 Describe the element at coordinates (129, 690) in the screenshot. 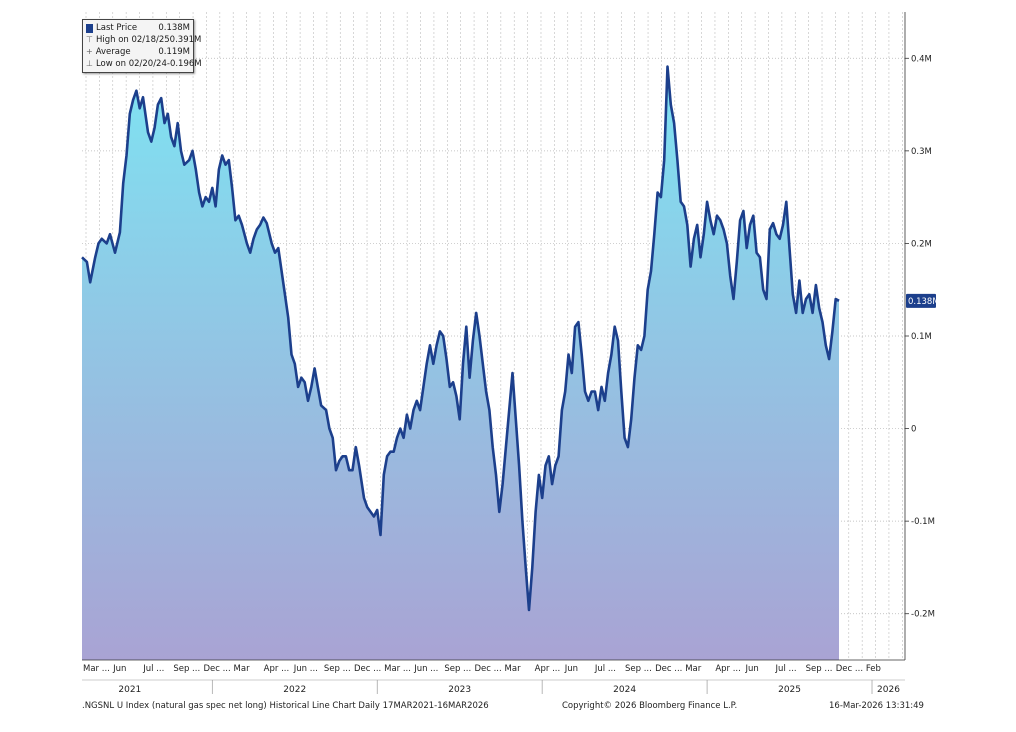

I see `x-year-label: 2021` at that location.